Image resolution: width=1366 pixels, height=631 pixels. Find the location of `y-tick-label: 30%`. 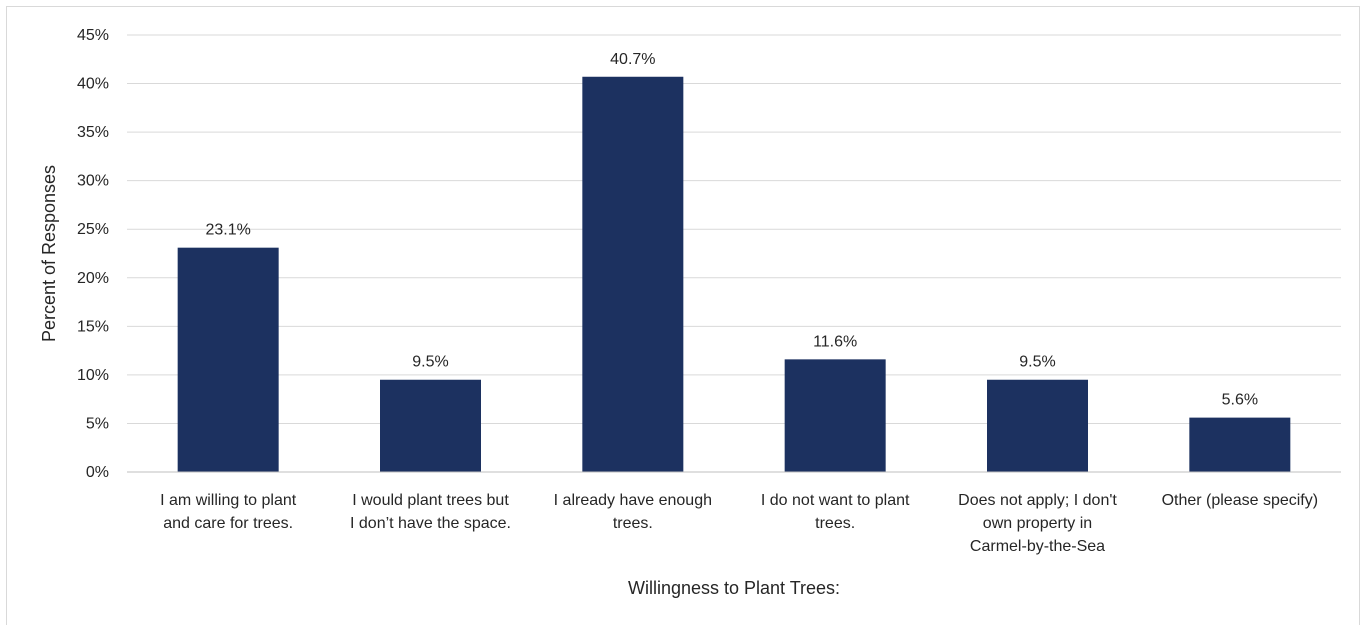

y-tick-label: 30% is located at coordinates (93, 181).